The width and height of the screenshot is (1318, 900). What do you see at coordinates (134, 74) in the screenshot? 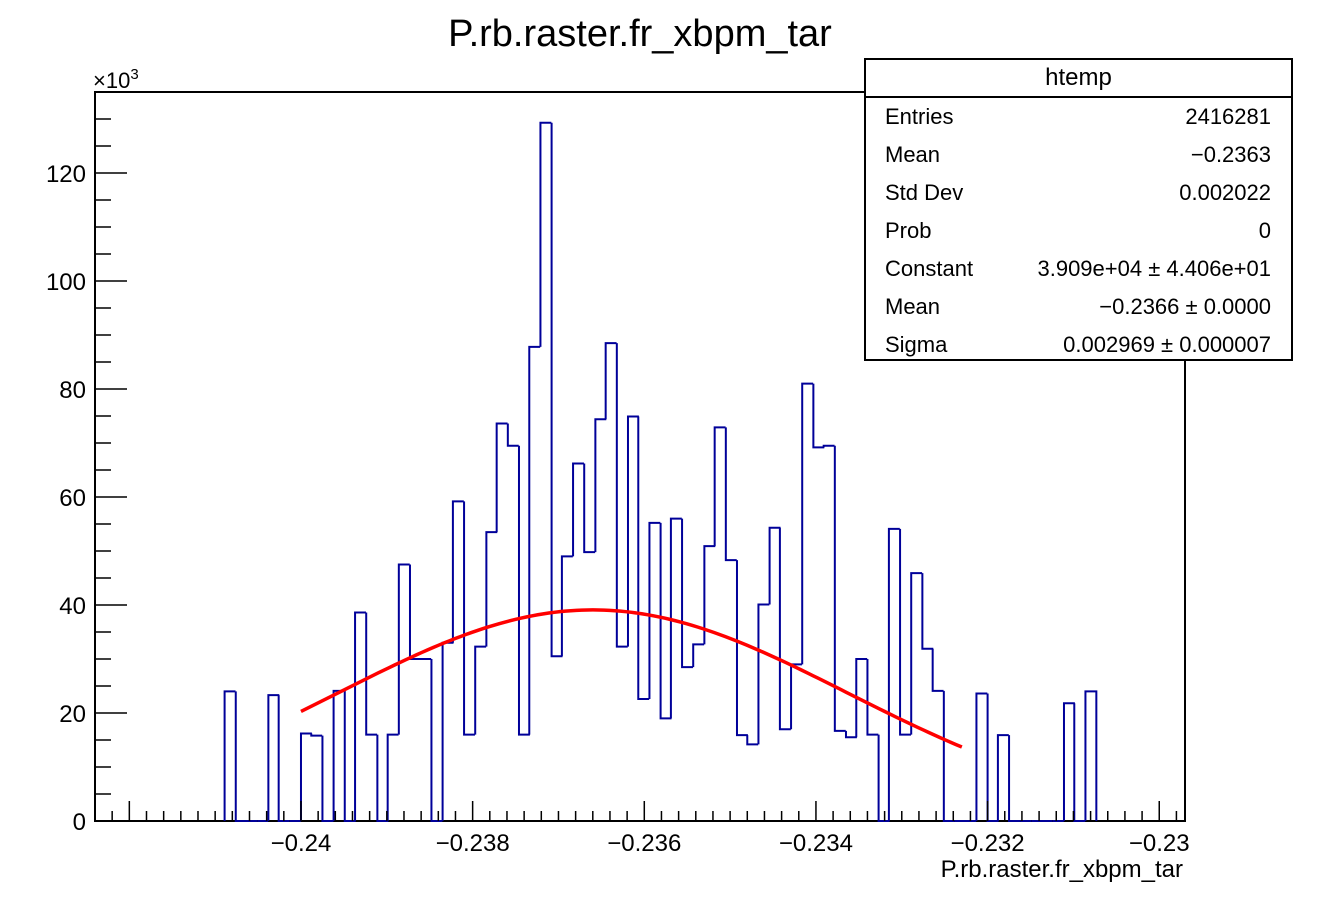
I see `y-exponent-power: 3` at bounding box center [134, 74].